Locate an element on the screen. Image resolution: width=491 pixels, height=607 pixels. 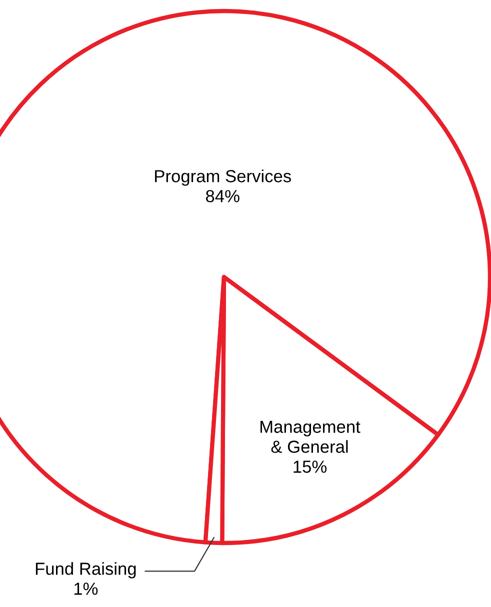
data-label: 84% is located at coordinates (223, 196).